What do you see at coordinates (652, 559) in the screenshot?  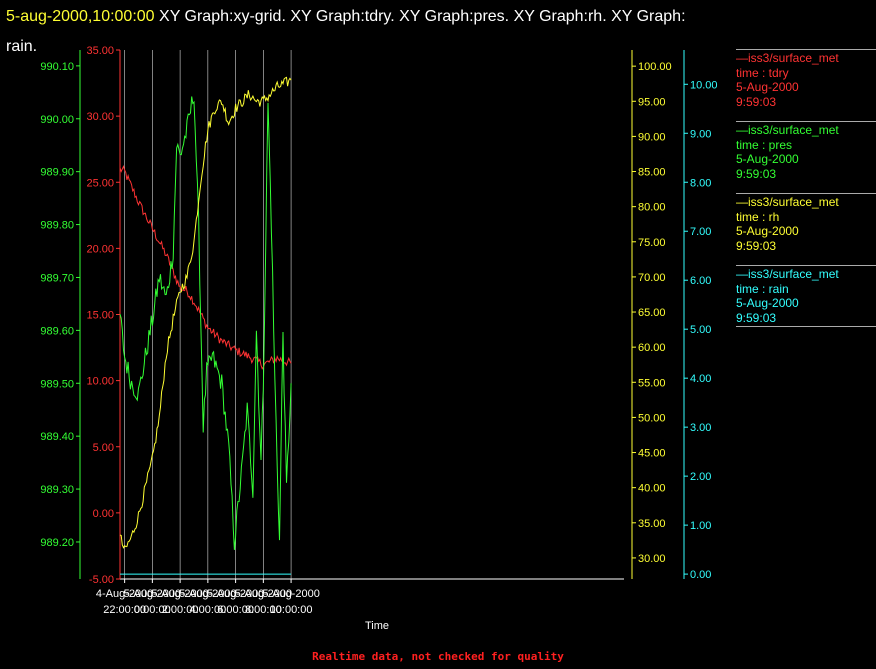 I see `y-tick-label-rh: 30.00` at bounding box center [652, 559].